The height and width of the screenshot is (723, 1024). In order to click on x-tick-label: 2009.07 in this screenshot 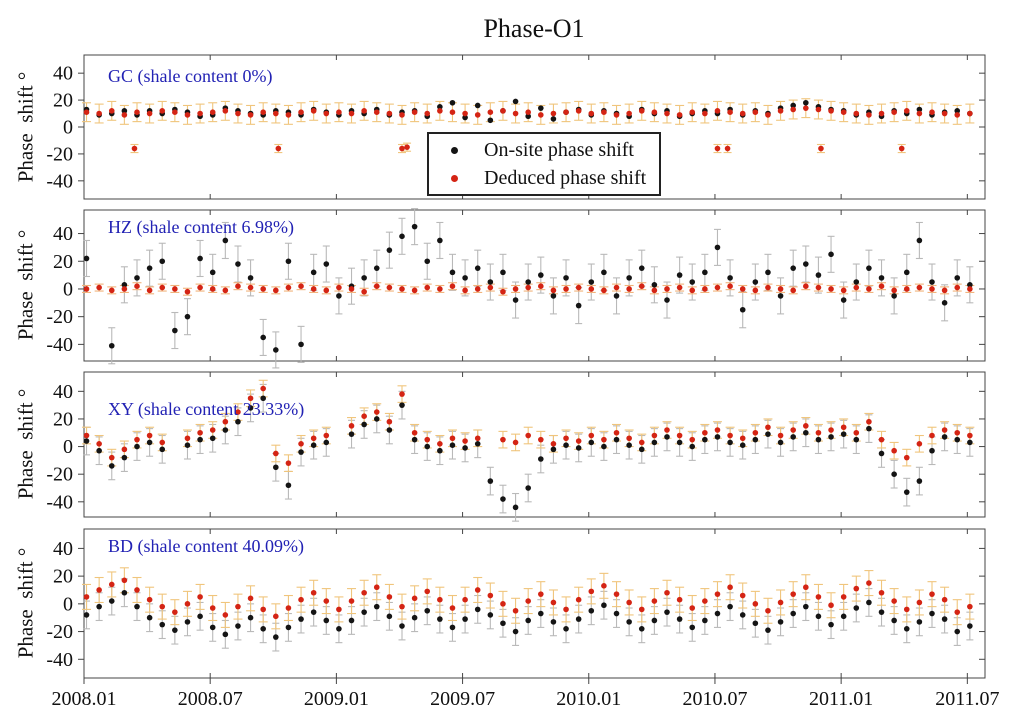, I will do `click(462, 699)`.